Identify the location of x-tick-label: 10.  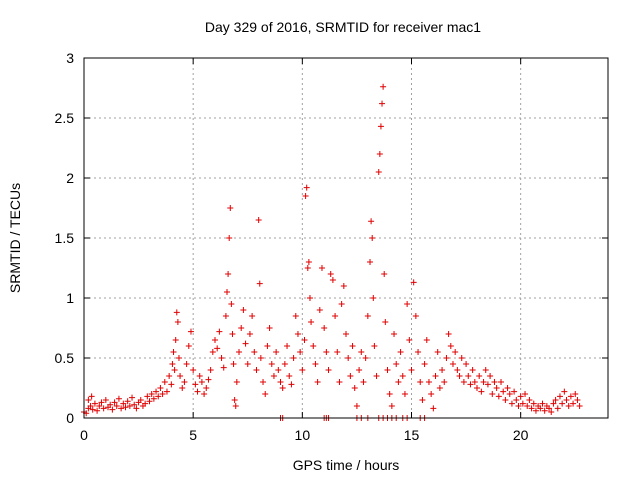
(303, 435).